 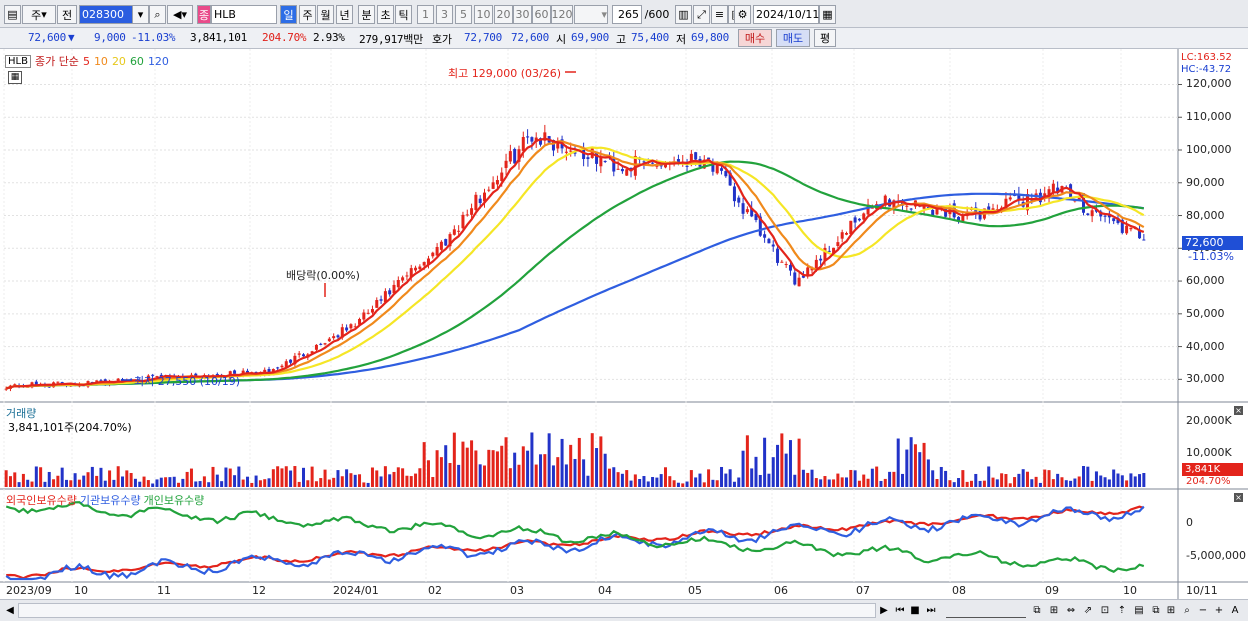 I want to click on period-day-button: 일, so click(x=288, y=14).